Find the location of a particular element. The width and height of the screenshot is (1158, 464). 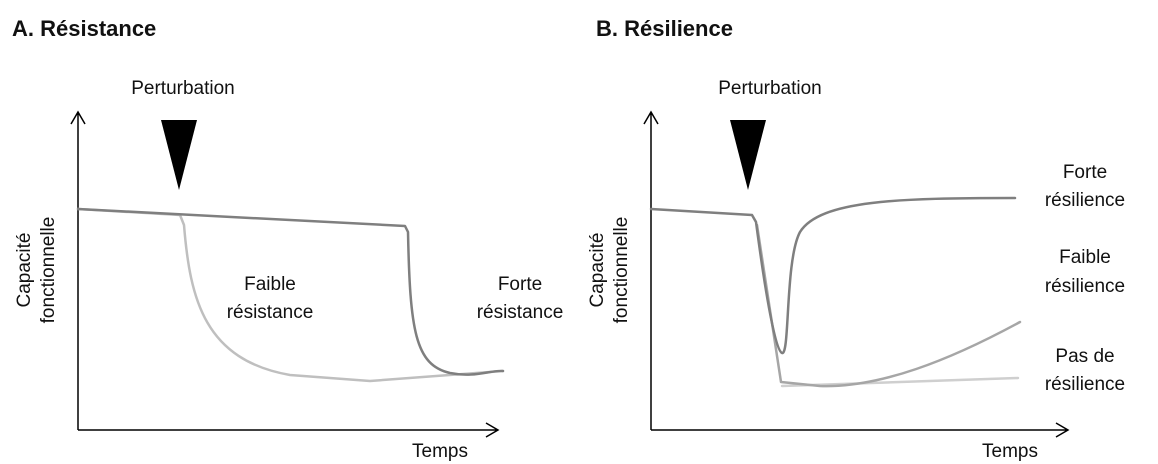

panel-title: B. Résilience is located at coordinates (664, 28).